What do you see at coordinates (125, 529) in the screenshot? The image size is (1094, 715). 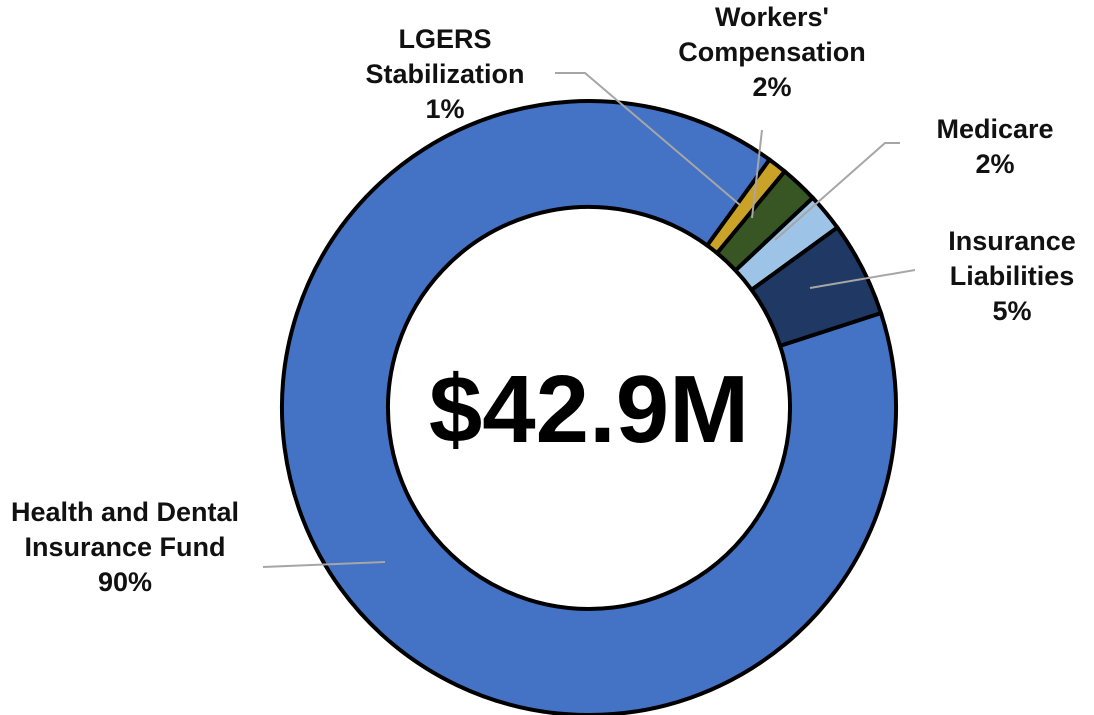 I see `slice-name: Health and Dental Insurance Fund` at bounding box center [125, 529].